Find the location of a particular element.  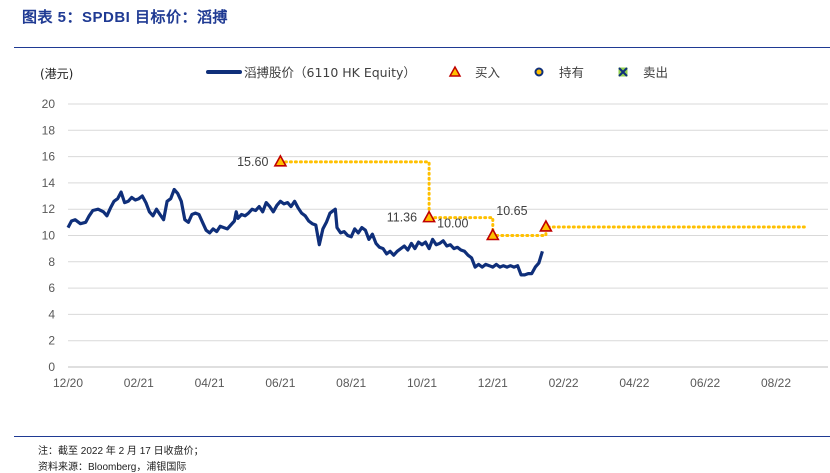

legend-label-hold: 持有 is located at coordinates (571, 72).